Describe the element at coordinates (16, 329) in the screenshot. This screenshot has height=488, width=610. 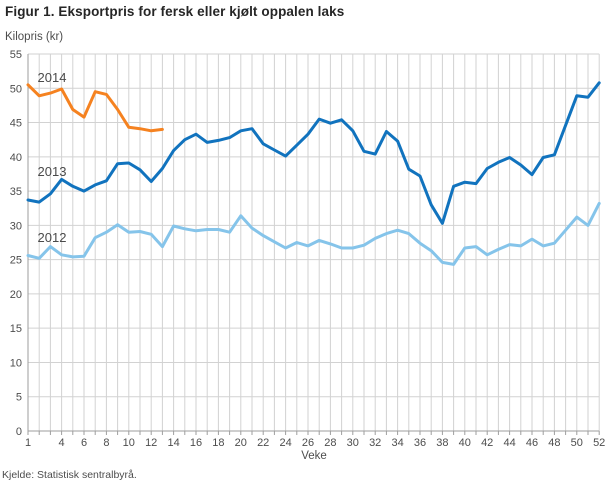
I see `y-tick-label: 15` at that location.